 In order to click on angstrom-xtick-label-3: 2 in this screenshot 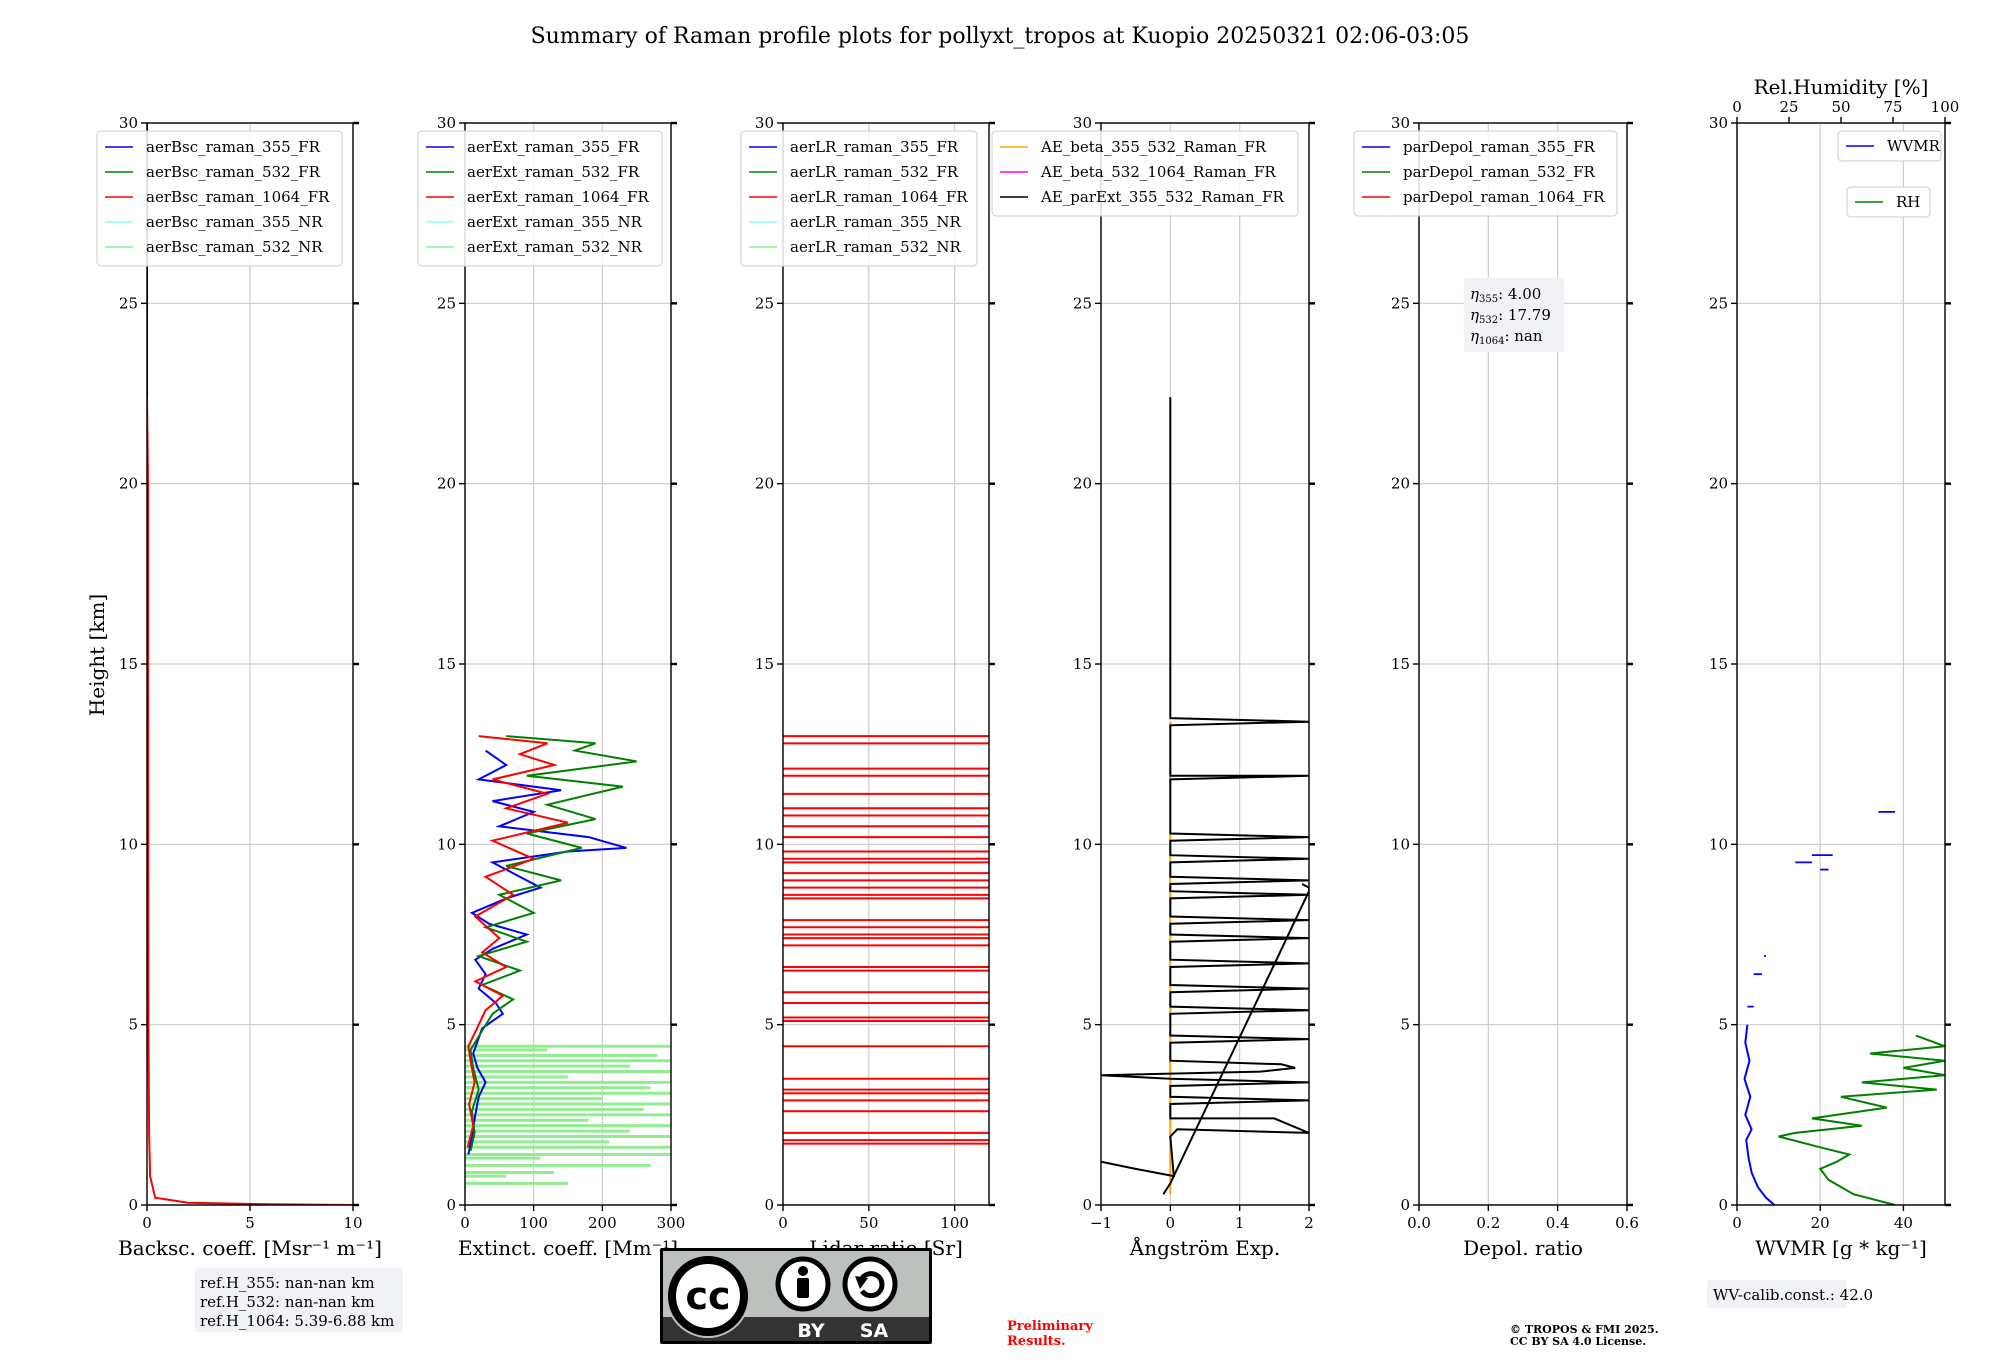, I will do `click(1309, 1223)`.